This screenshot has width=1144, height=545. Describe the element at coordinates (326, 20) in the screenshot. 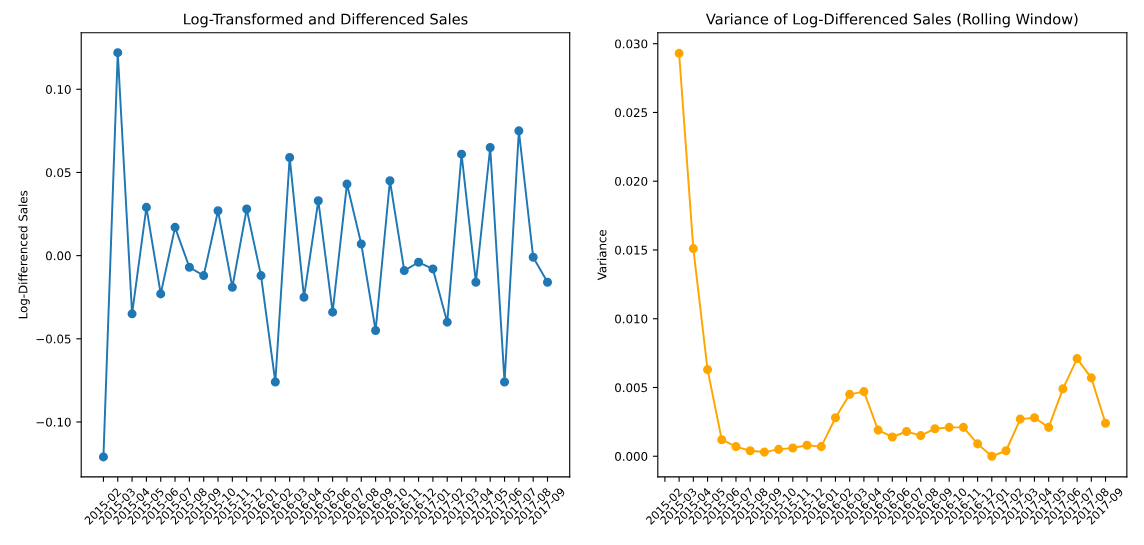

I see `chart-title: Log-Transformed and Differenced Sales` at that location.